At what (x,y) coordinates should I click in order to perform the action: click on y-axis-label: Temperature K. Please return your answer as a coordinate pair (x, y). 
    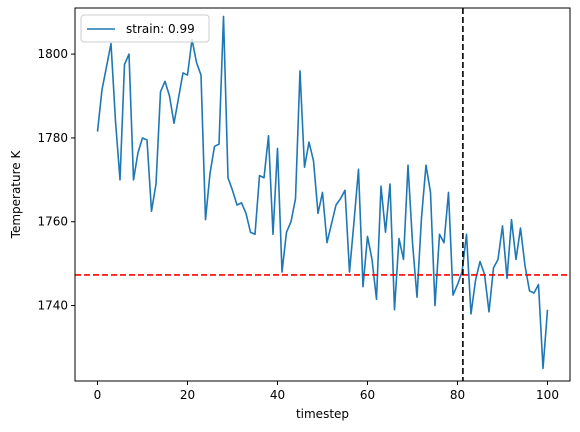
    Looking at the image, I should click on (16, 195).